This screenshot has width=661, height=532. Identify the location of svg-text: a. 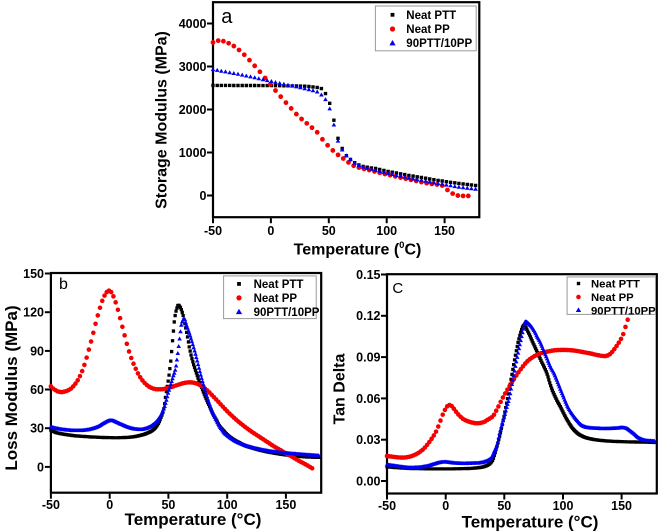
(227, 17).